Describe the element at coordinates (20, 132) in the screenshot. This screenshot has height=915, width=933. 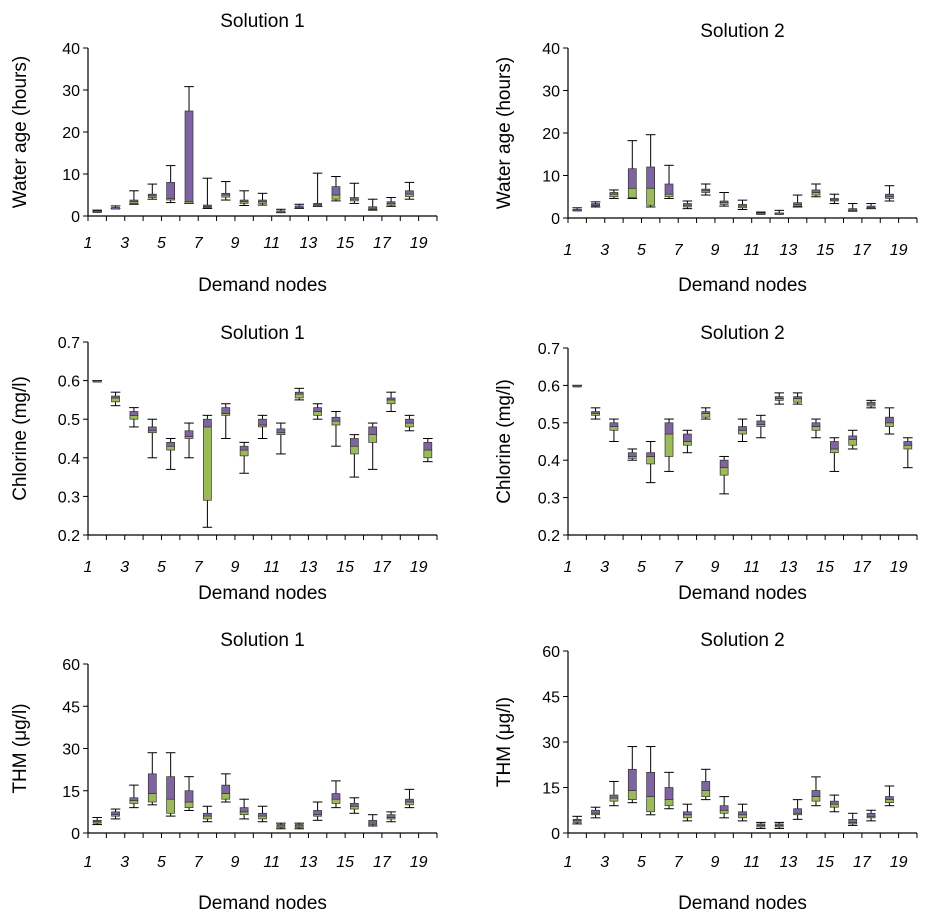
I see `y-axis-label: Water age (hours)` at that location.